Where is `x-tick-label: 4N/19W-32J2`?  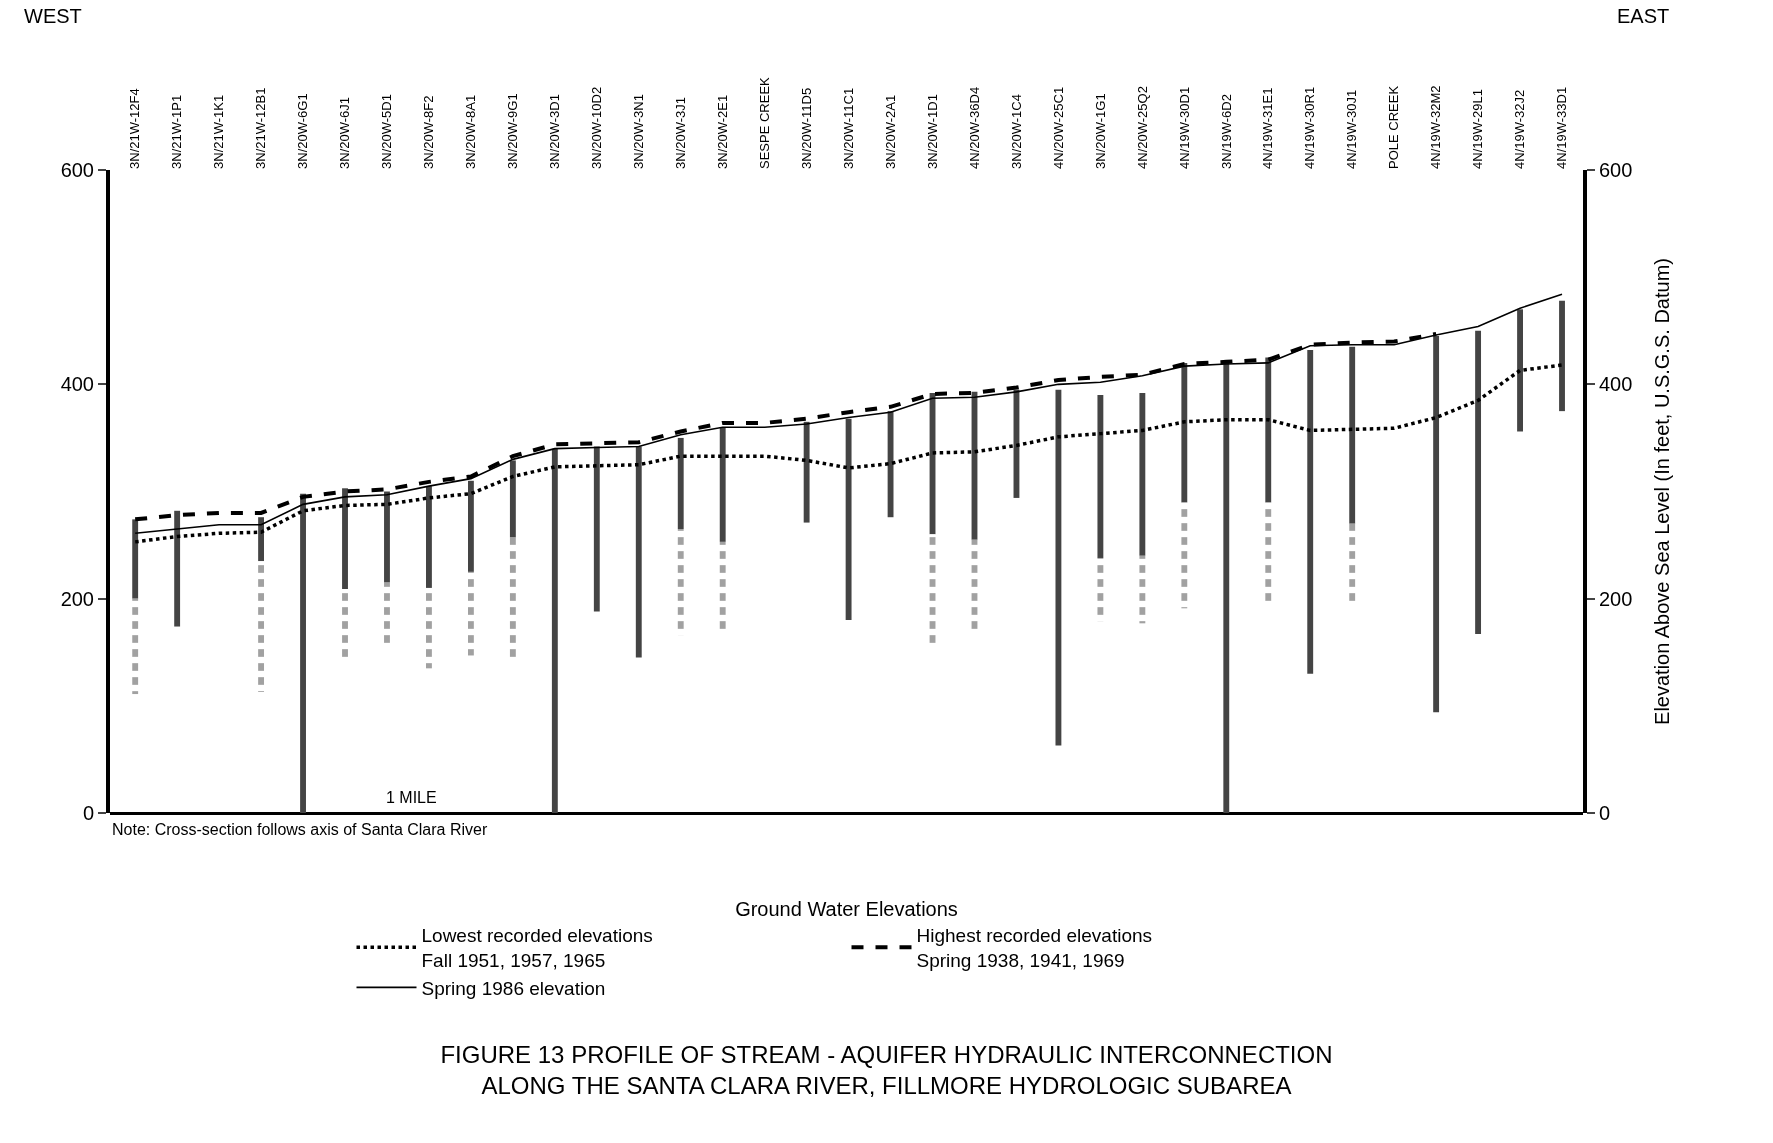 x-tick-label: 4N/19W-32J2 is located at coordinates (1520, 129).